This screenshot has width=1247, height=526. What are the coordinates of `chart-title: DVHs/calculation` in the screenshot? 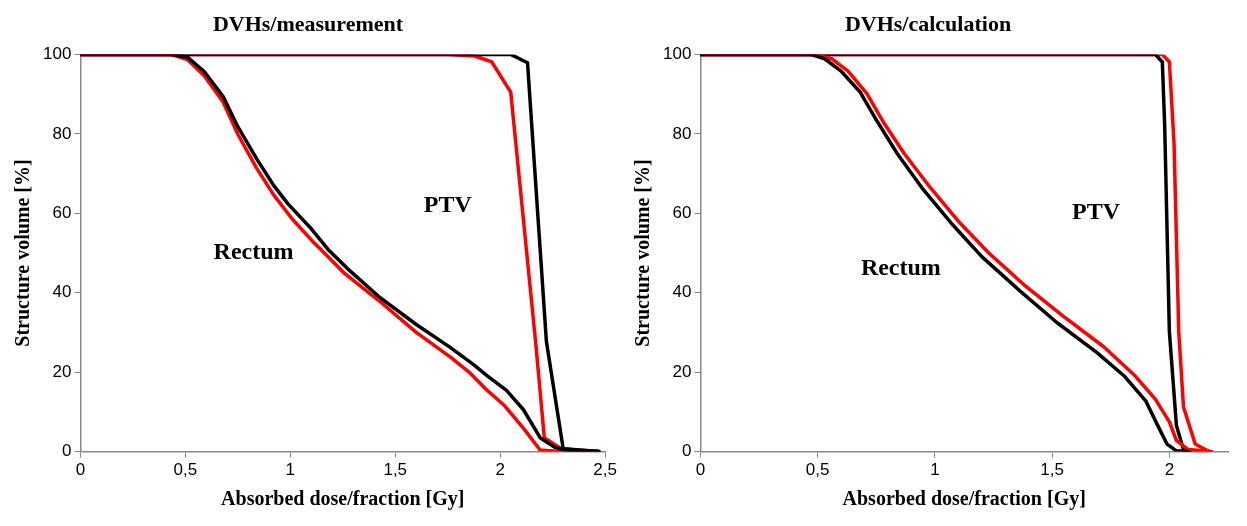 It's located at (928, 23).